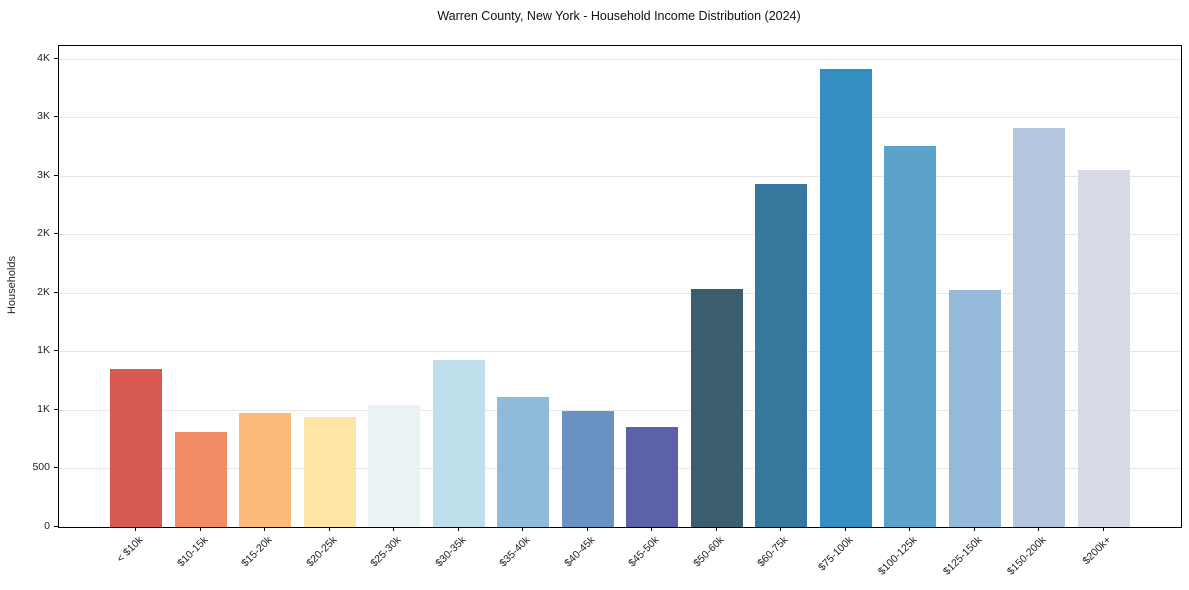 The height and width of the screenshot is (590, 1189). I want to click on y-axis-label: Households, so click(12, 285).